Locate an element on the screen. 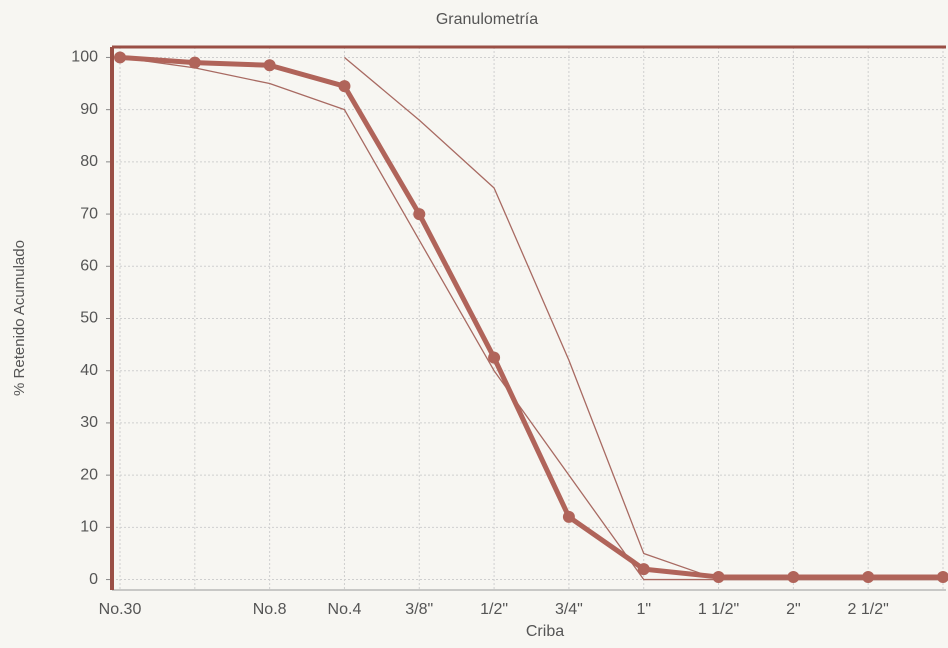 The width and height of the screenshot is (948, 648). x-tick-label: No.4 is located at coordinates (345, 609).